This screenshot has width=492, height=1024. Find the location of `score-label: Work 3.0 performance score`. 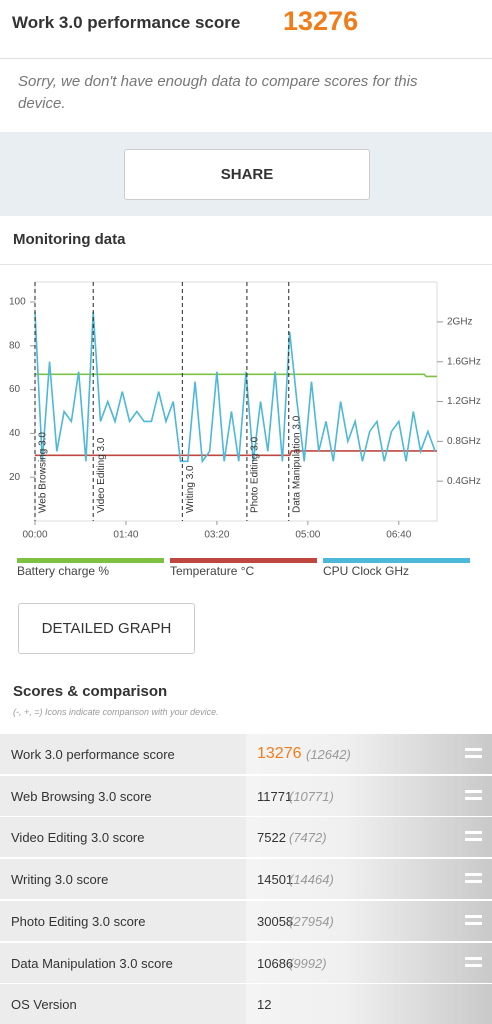

score-label: Work 3.0 performance score is located at coordinates (93, 754).